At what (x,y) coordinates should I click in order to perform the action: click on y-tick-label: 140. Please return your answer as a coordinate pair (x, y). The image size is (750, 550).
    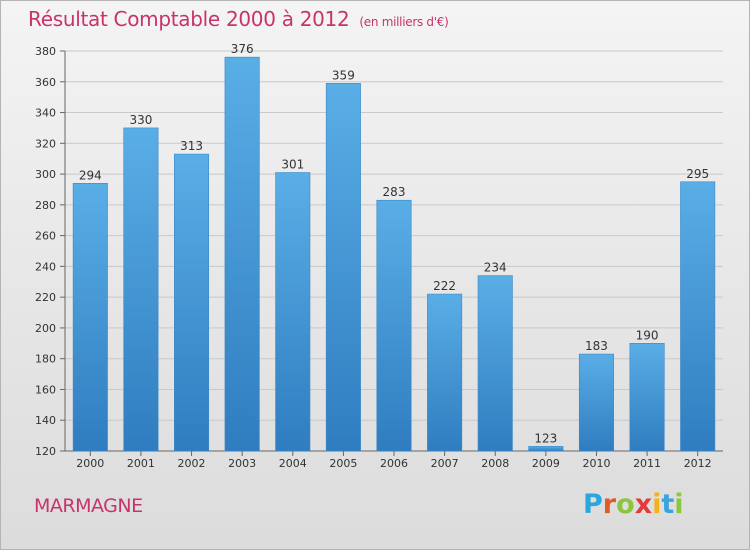
    Looking at the image, I should click on (45, 420).